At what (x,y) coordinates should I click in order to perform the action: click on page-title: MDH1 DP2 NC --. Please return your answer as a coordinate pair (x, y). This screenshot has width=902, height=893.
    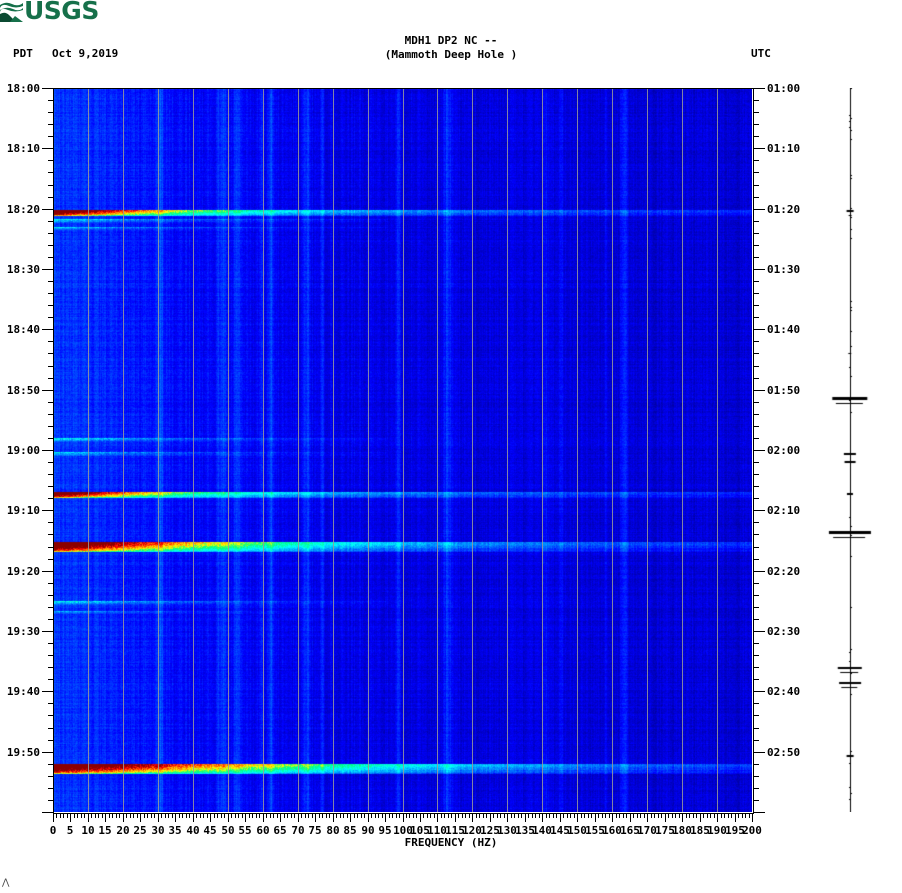
    Looking at the image, I should click on (451, 40).